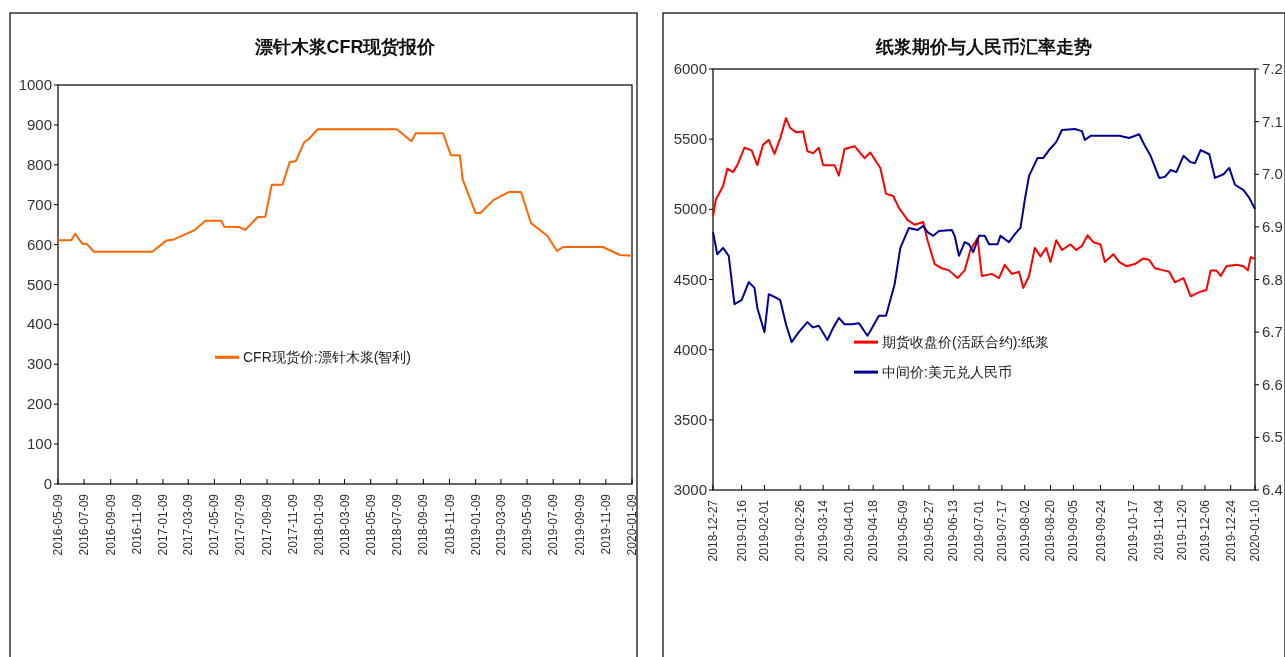 The height and width of the screenshot is (657, 1285). I want to click on xtick-label: 2019-08-20, so click(1050, 531).